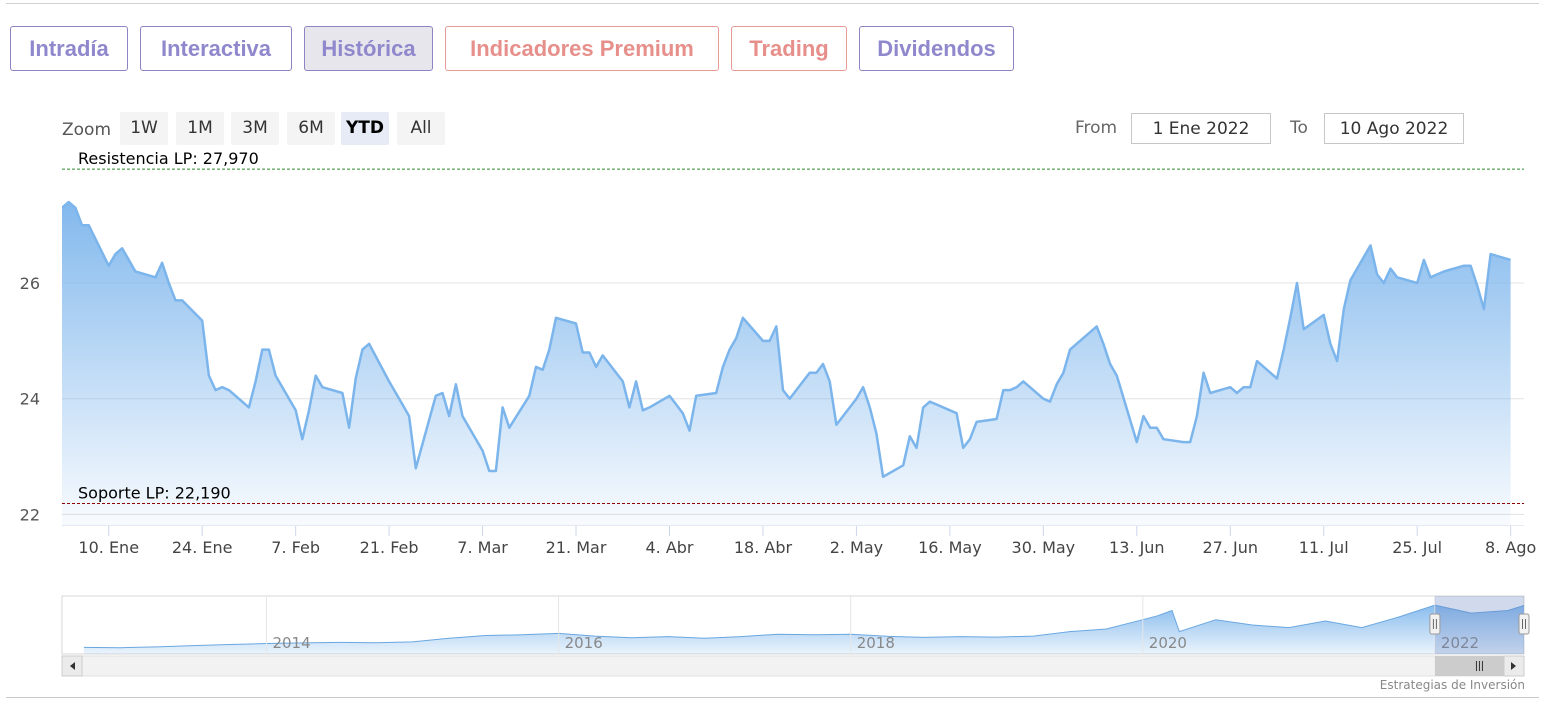  I want to click on tab-hist-rica: Histórica, so click(368, 48).